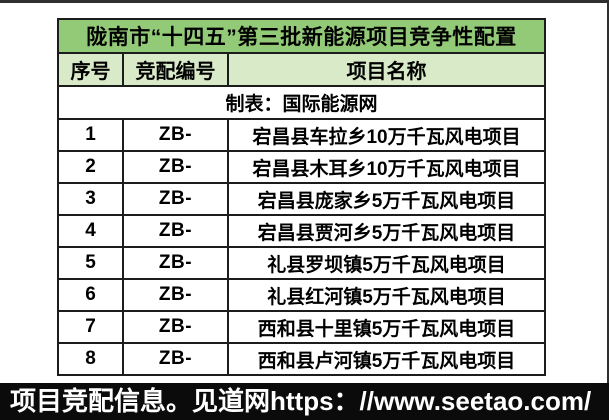 This screenshot has width=609, height=420. I want to click on table-title-row: 陇南市“十四五”第三批新能源项目竞争性配置, so click(301, 36).